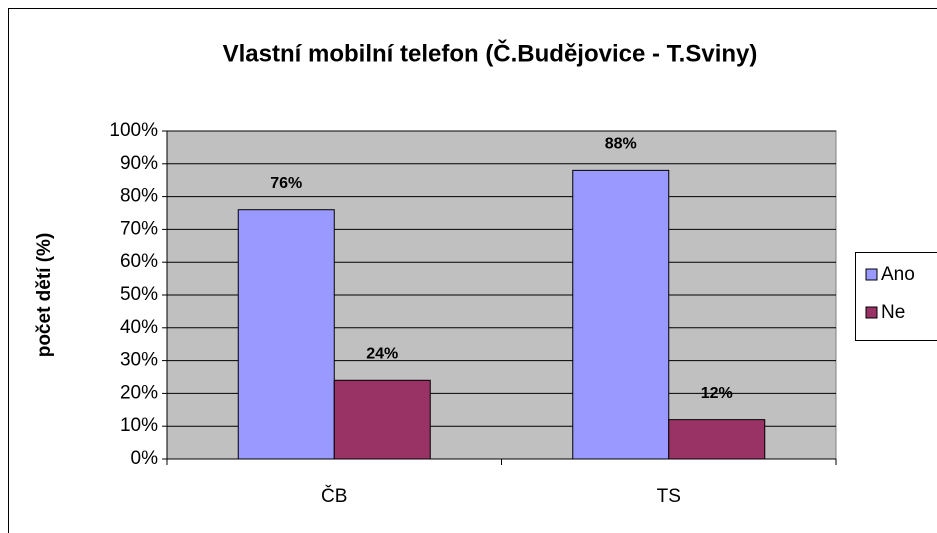  What do you see at coordinates (139, 261) in the screenshot?
I see `y-tick-label: 60%` at bounding box center [139, 261].